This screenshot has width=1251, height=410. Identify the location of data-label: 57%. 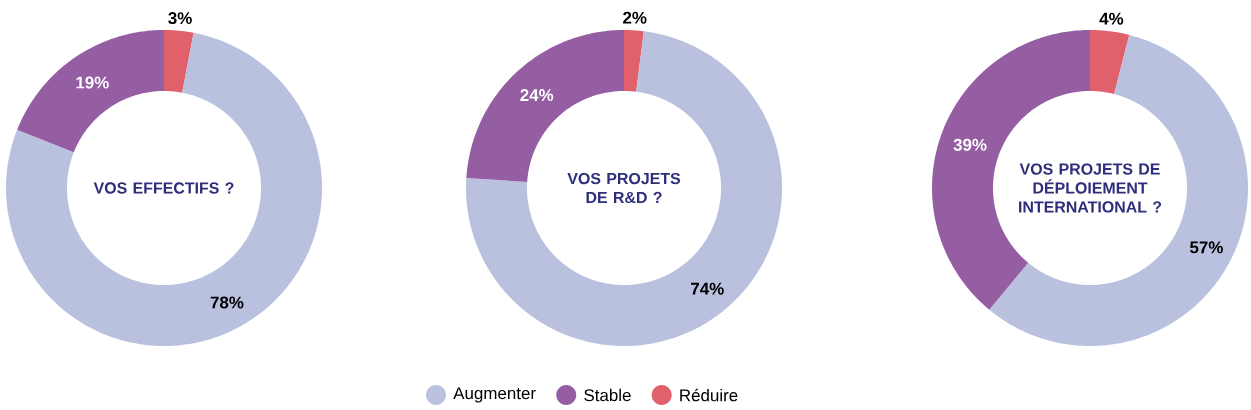
(1206, 247).